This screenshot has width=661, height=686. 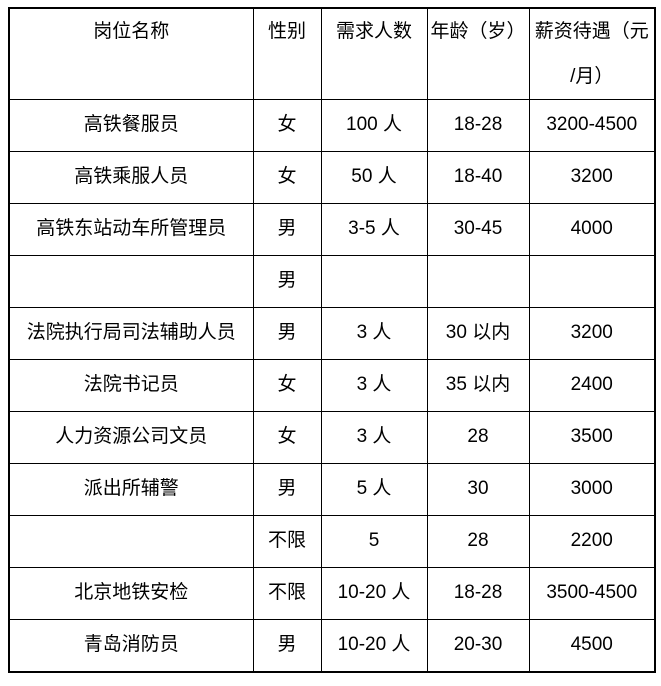 I want to click on table-header: 岗位名称 性别 需求人数 年龄（岁） 薪资待遇（元/月）, so click(x=332, y=53).